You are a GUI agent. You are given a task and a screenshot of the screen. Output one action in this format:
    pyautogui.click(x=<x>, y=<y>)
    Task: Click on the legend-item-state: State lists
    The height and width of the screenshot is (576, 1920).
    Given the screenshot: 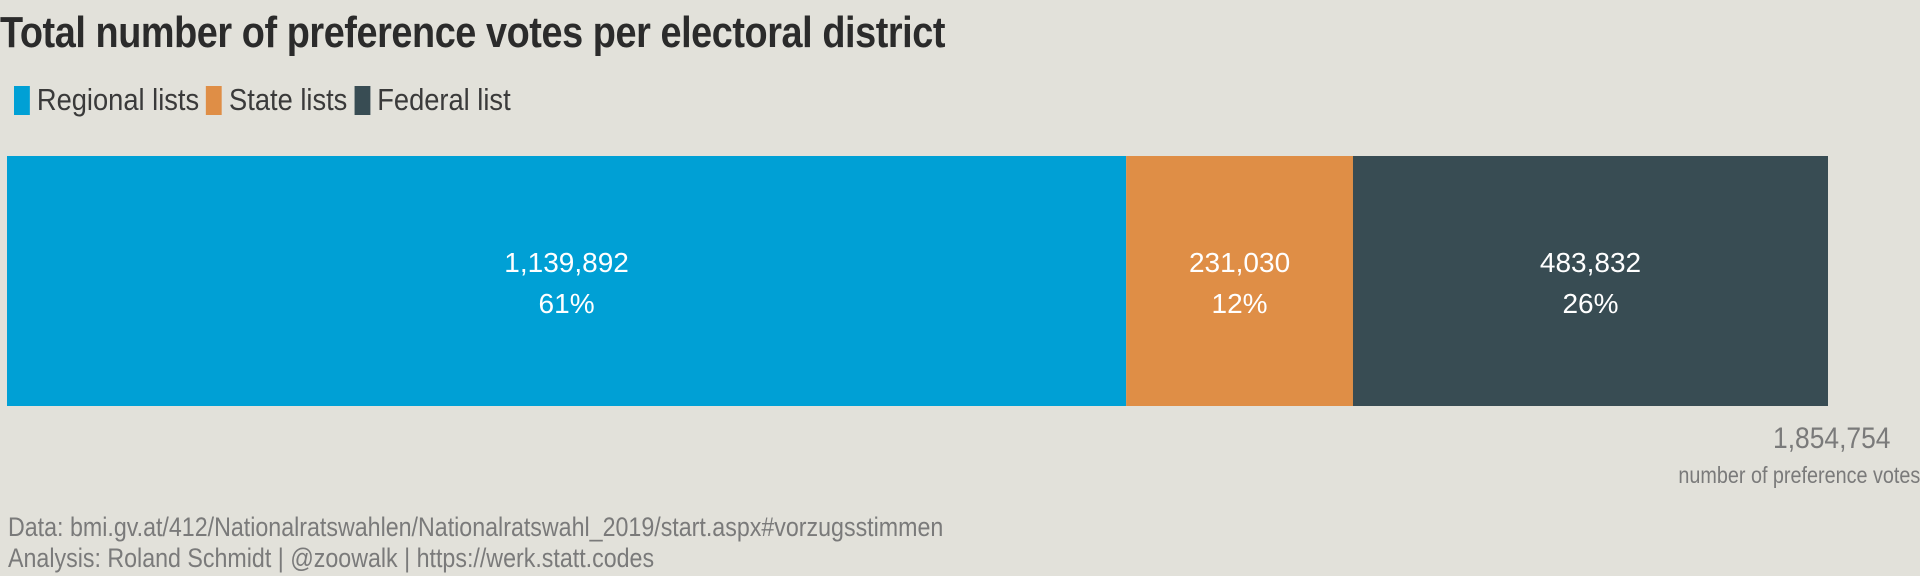 What is the action you would take?
    pyautogui.click(x=276, y=100)
    